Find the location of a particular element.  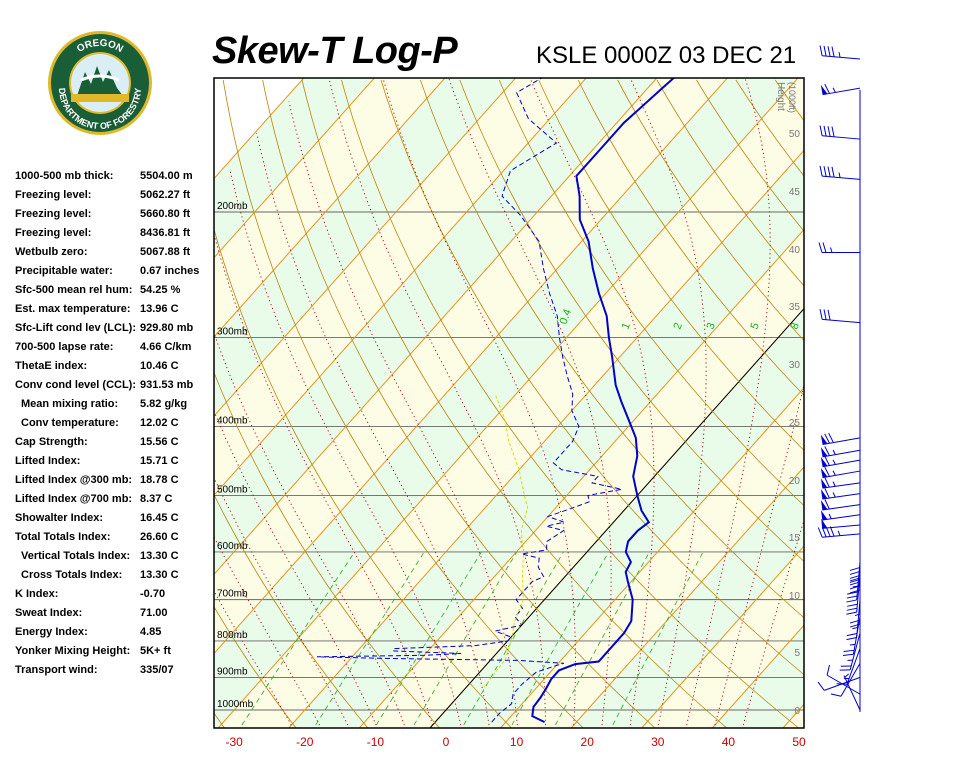

pressure-label: 700mb is located at coordinates (232, 594).